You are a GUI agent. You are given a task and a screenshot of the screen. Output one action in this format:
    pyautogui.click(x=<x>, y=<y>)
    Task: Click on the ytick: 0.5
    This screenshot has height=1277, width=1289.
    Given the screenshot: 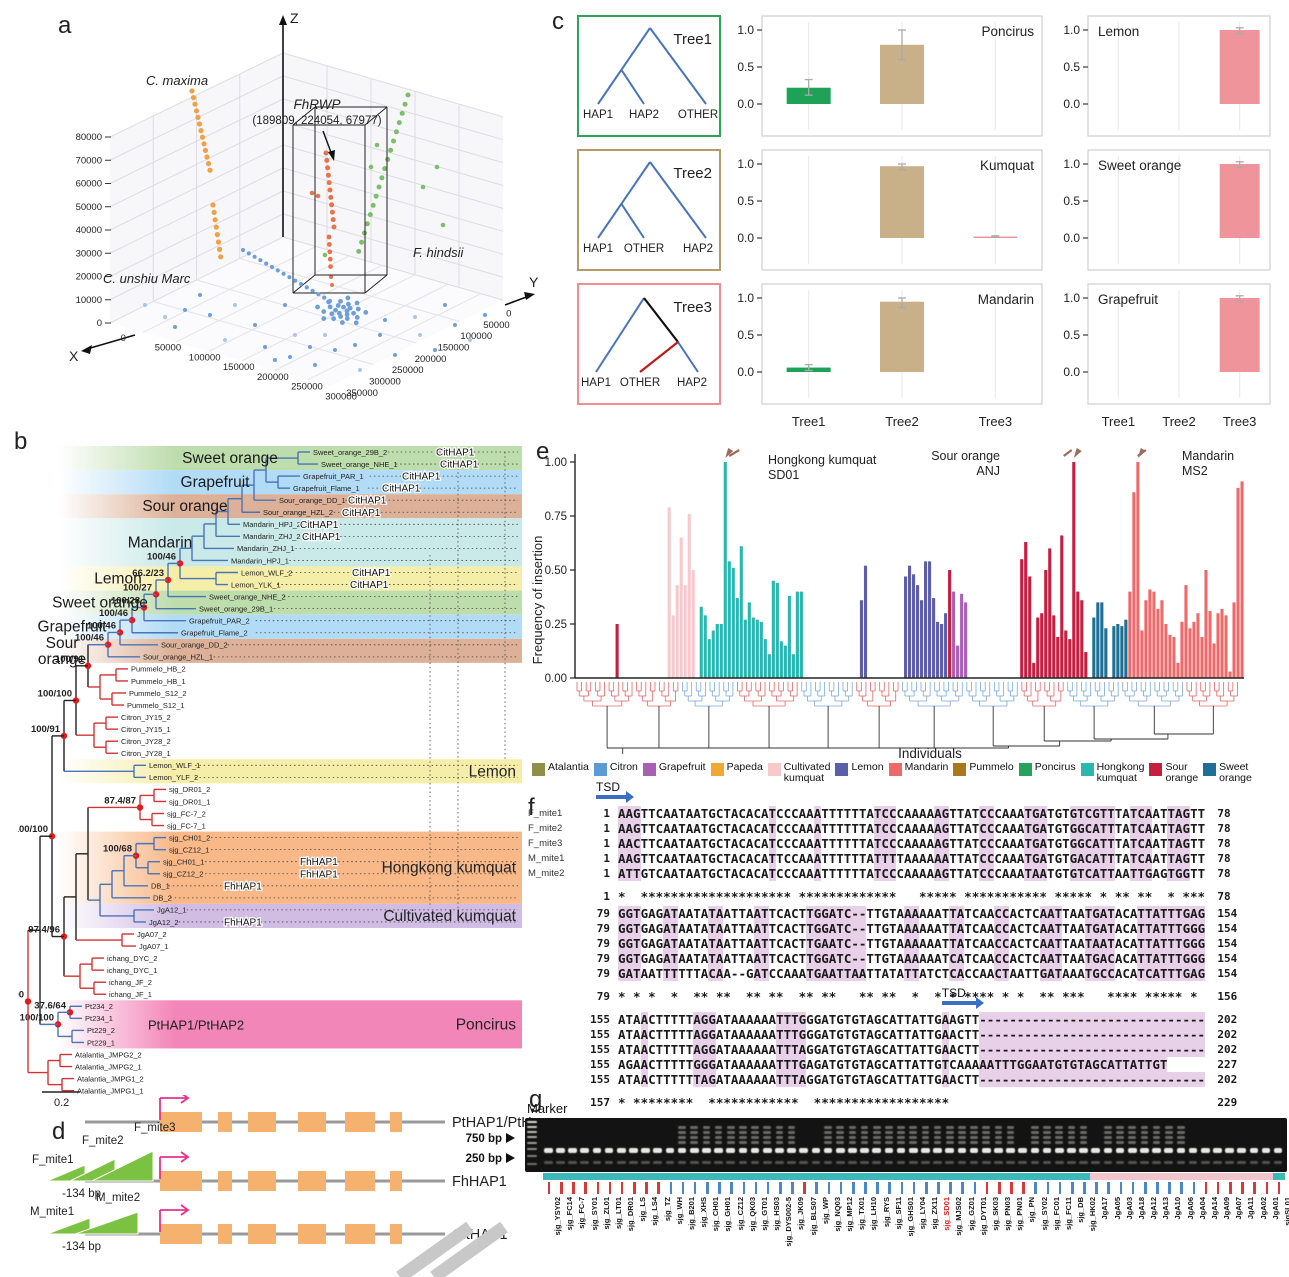 What is the action you would take?
    pyautogui.click(x=1071, y=335)
    